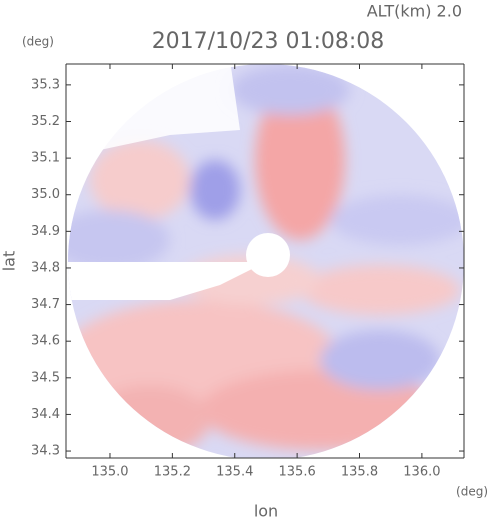 This screenshot has width=491, height=521. What do you see at coordinates (297, 472) in the screenshot?
I see `x-tick-label: 135.6` at bounding box center [297, 472].